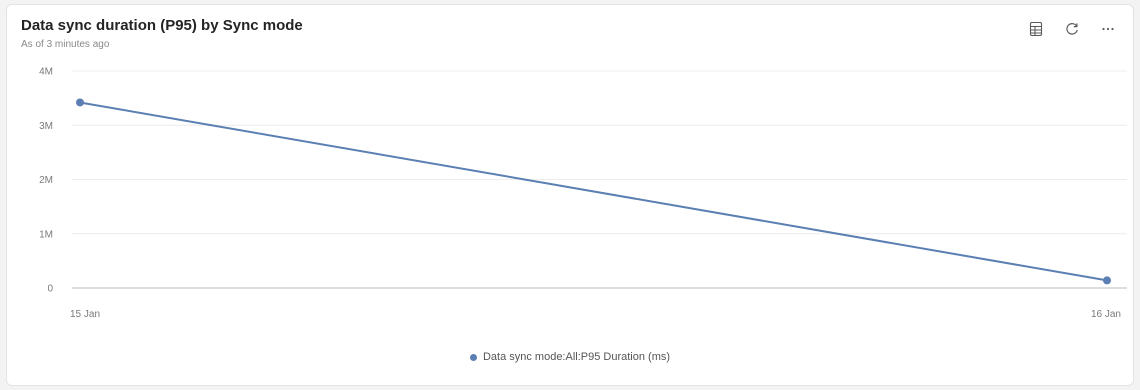 The height and width of the screenshot is (390, 1140). Describe the element at coordinates (576, 357) in the screenshot. I see `legend-label: Data sync mode:All:P95 Duration (ms)` at that location.